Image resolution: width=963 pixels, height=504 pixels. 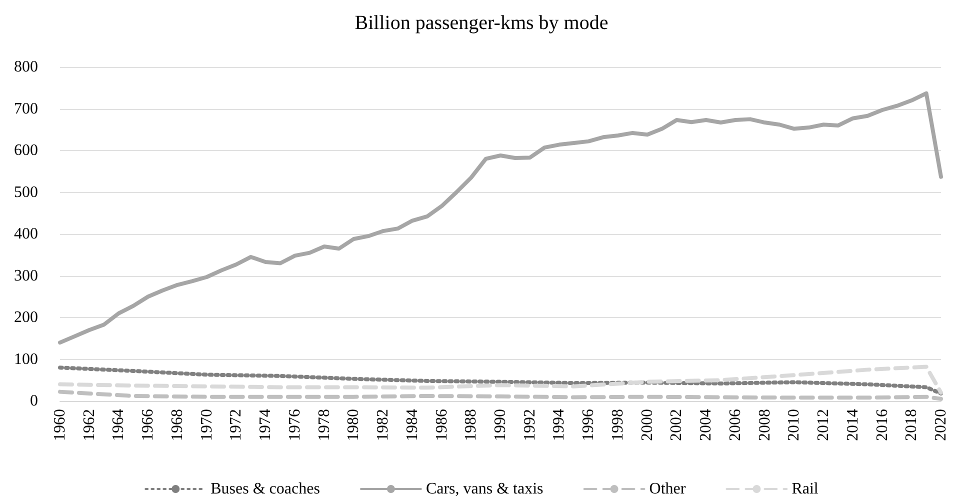 What do you see at coordinates (119, 425) in the screenshot?
I see `x-tick-label: 1964` at bounding box center [119, 425].